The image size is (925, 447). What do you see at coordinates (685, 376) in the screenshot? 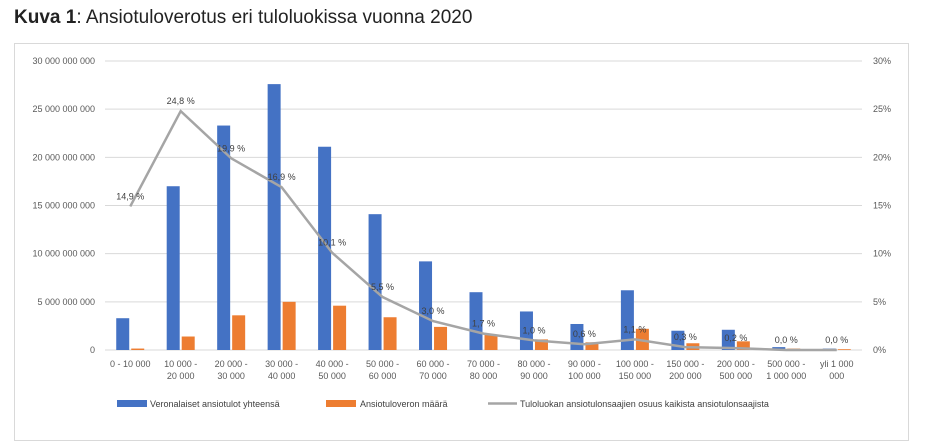
I see `category-label: 200 000` at bounding box center [685, 376].